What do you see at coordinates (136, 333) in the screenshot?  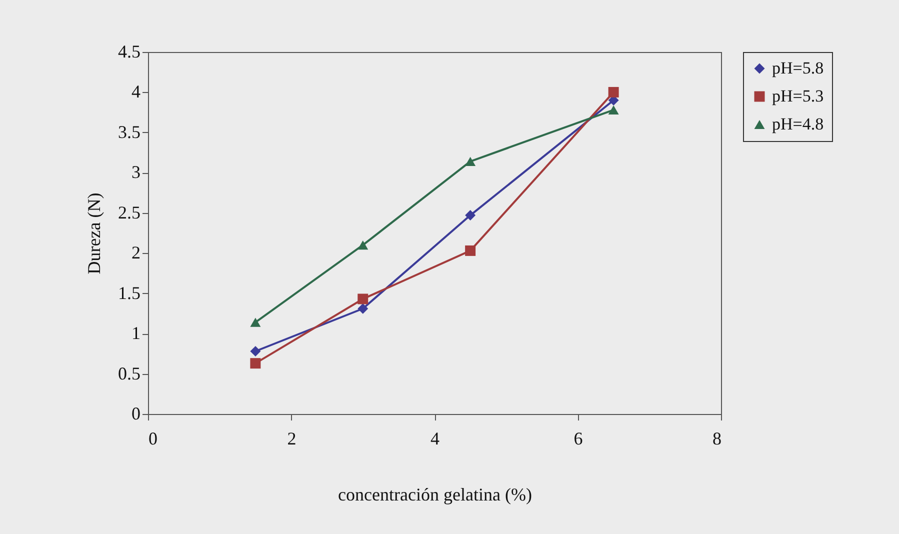 I see `y-tick-label: 1` at bounding box center [136, 333].